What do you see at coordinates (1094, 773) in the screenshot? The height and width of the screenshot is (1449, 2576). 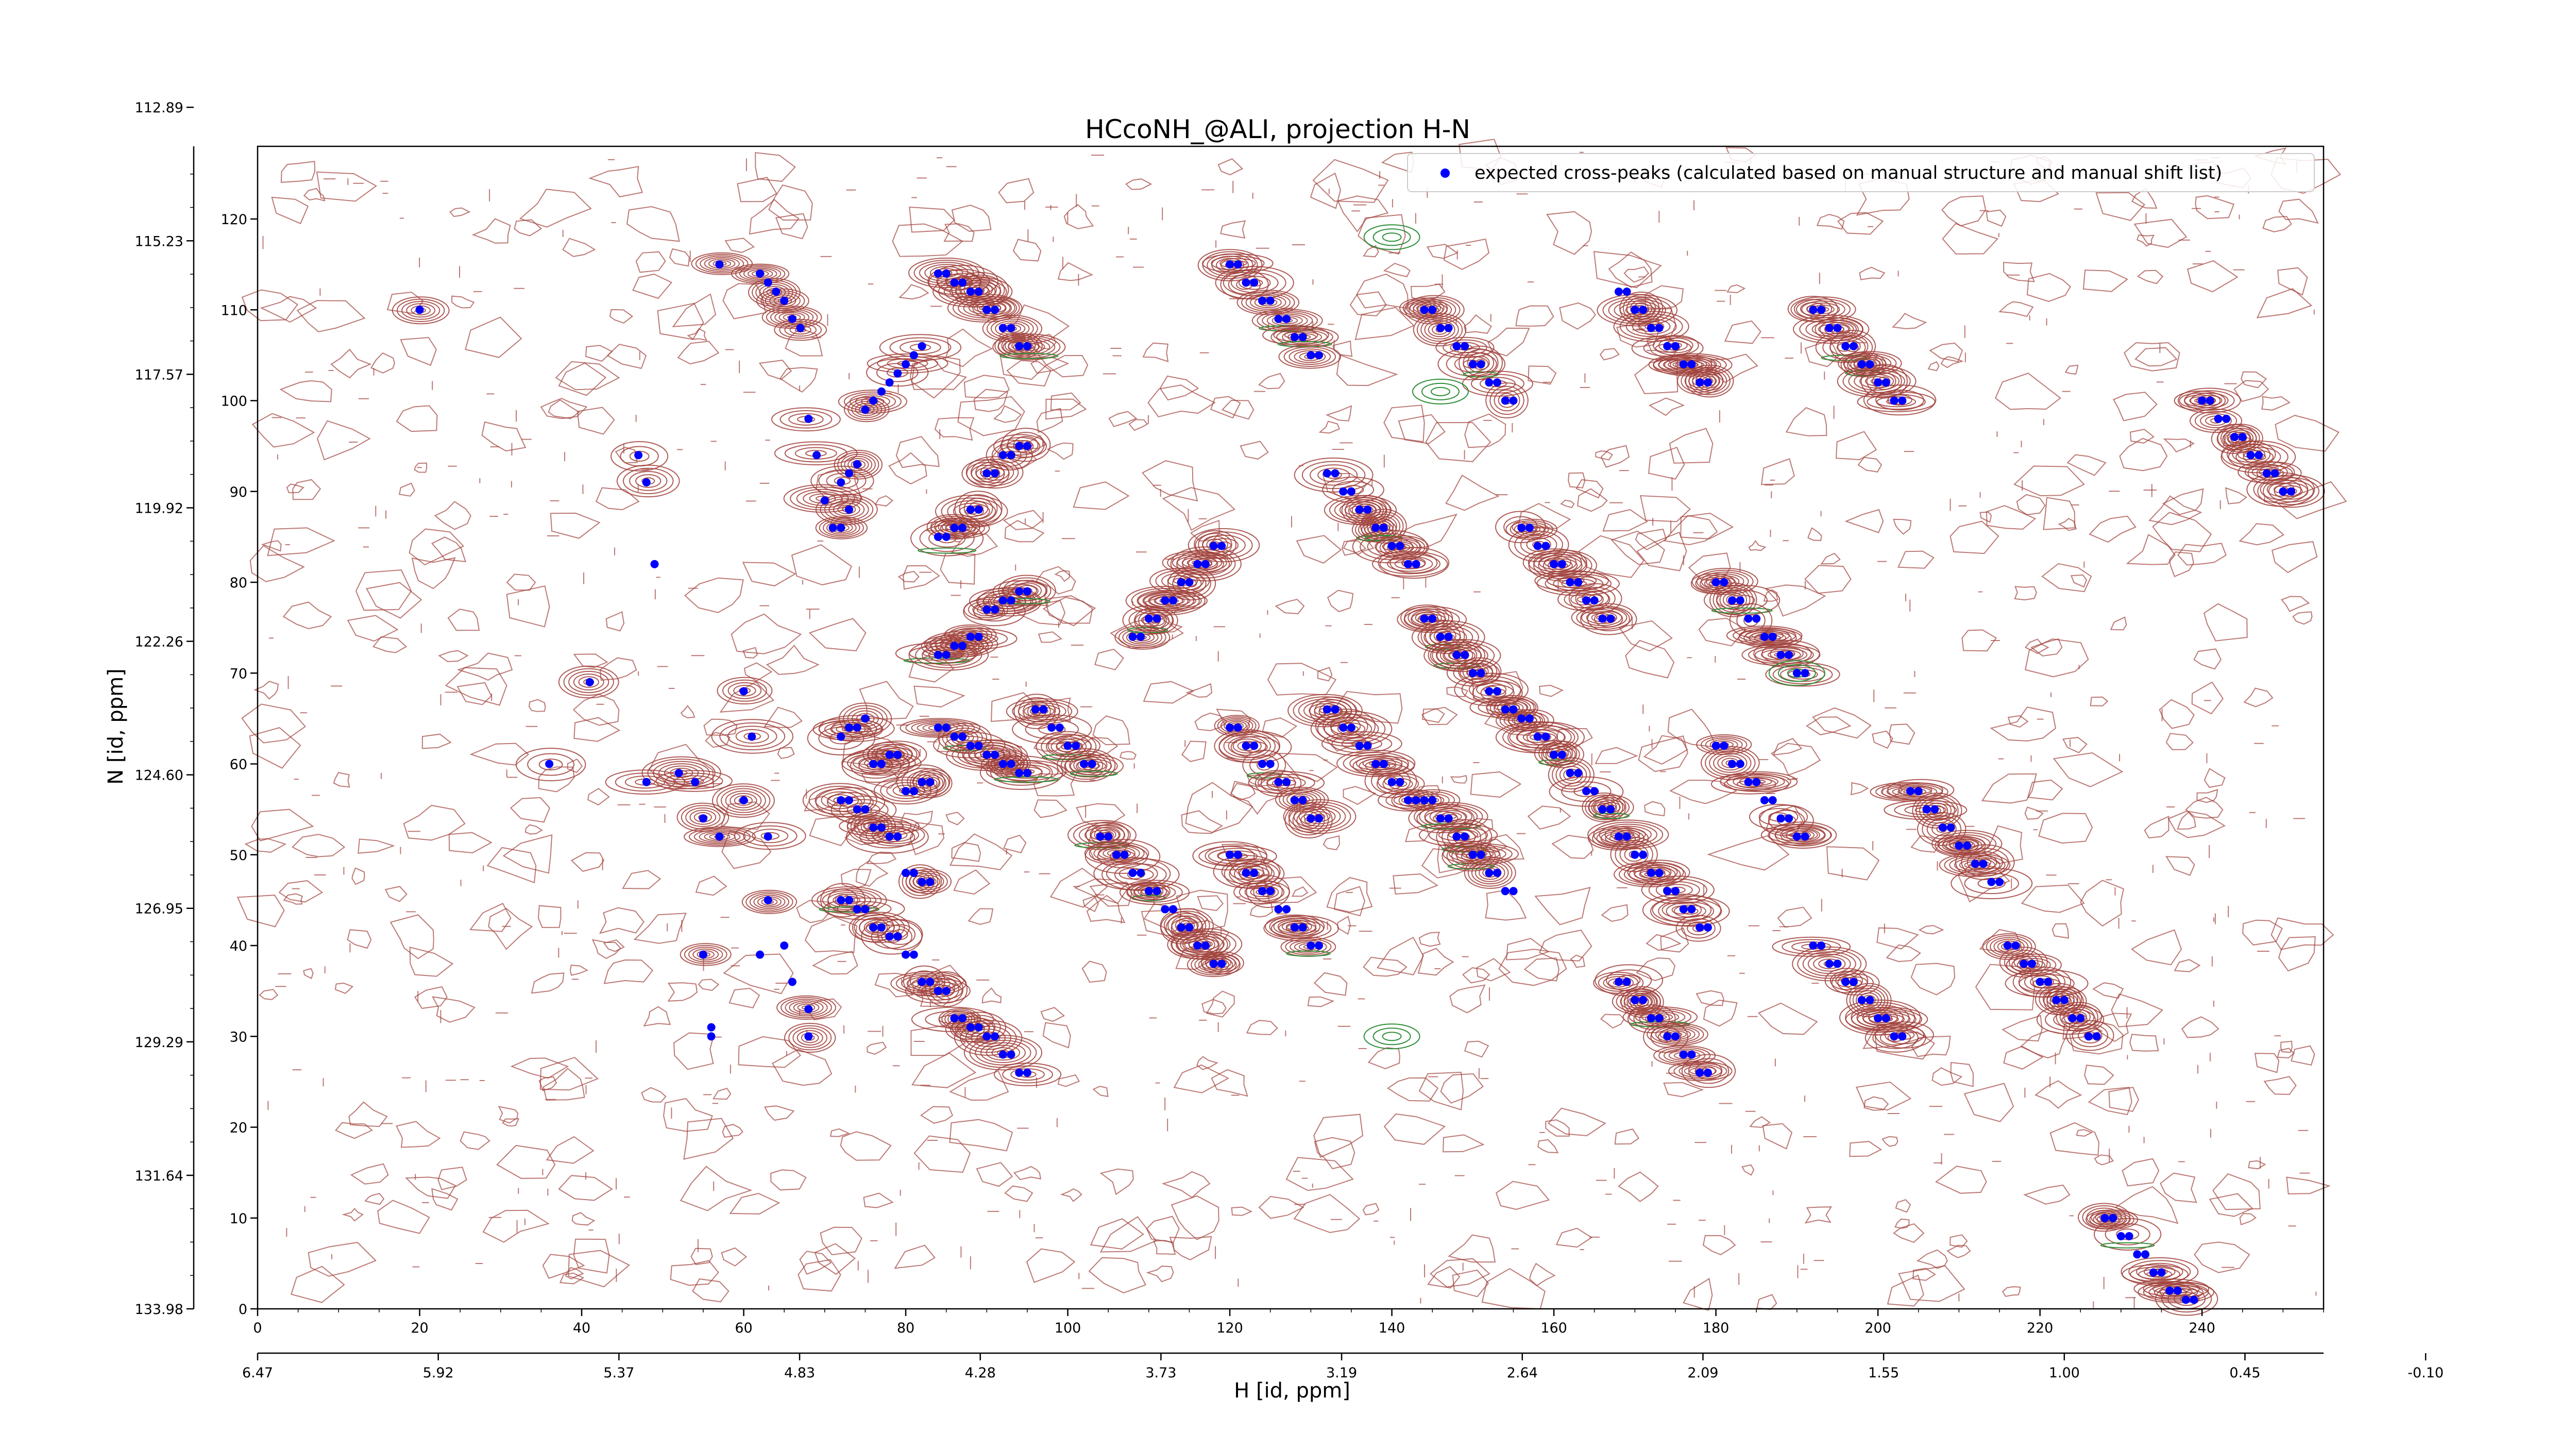 I see `negative-contour` at bounding box center [1094, 773].